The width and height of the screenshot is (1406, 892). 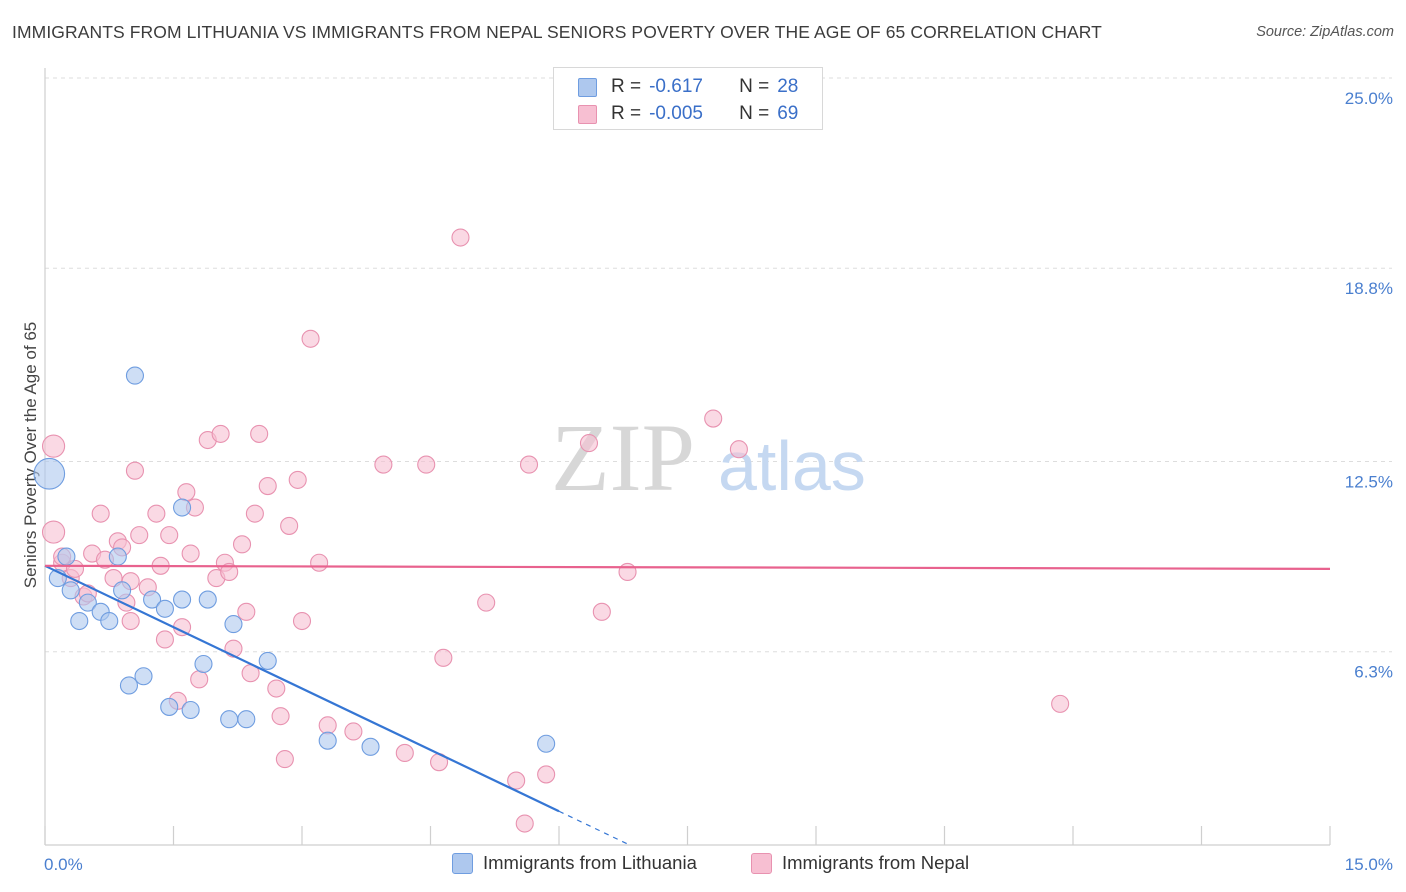 What do you see at coordinates (708, 457) in the screenshot?
I see `watermark: ZIP atlas` at bounding box center [708, 457].